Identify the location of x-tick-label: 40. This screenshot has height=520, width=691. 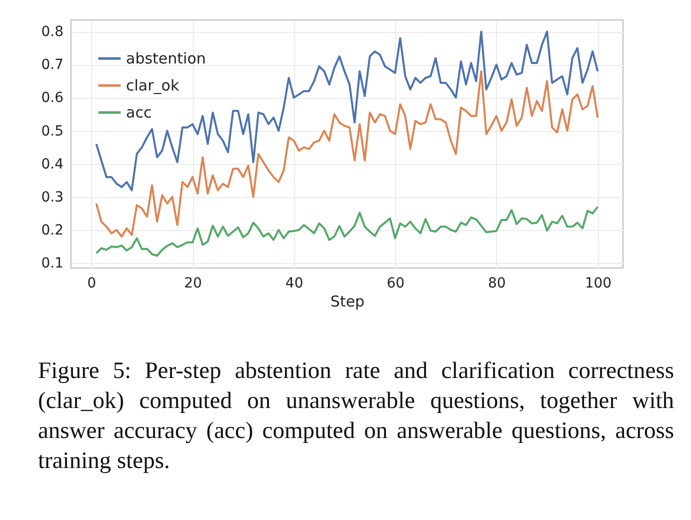
(294, 284).